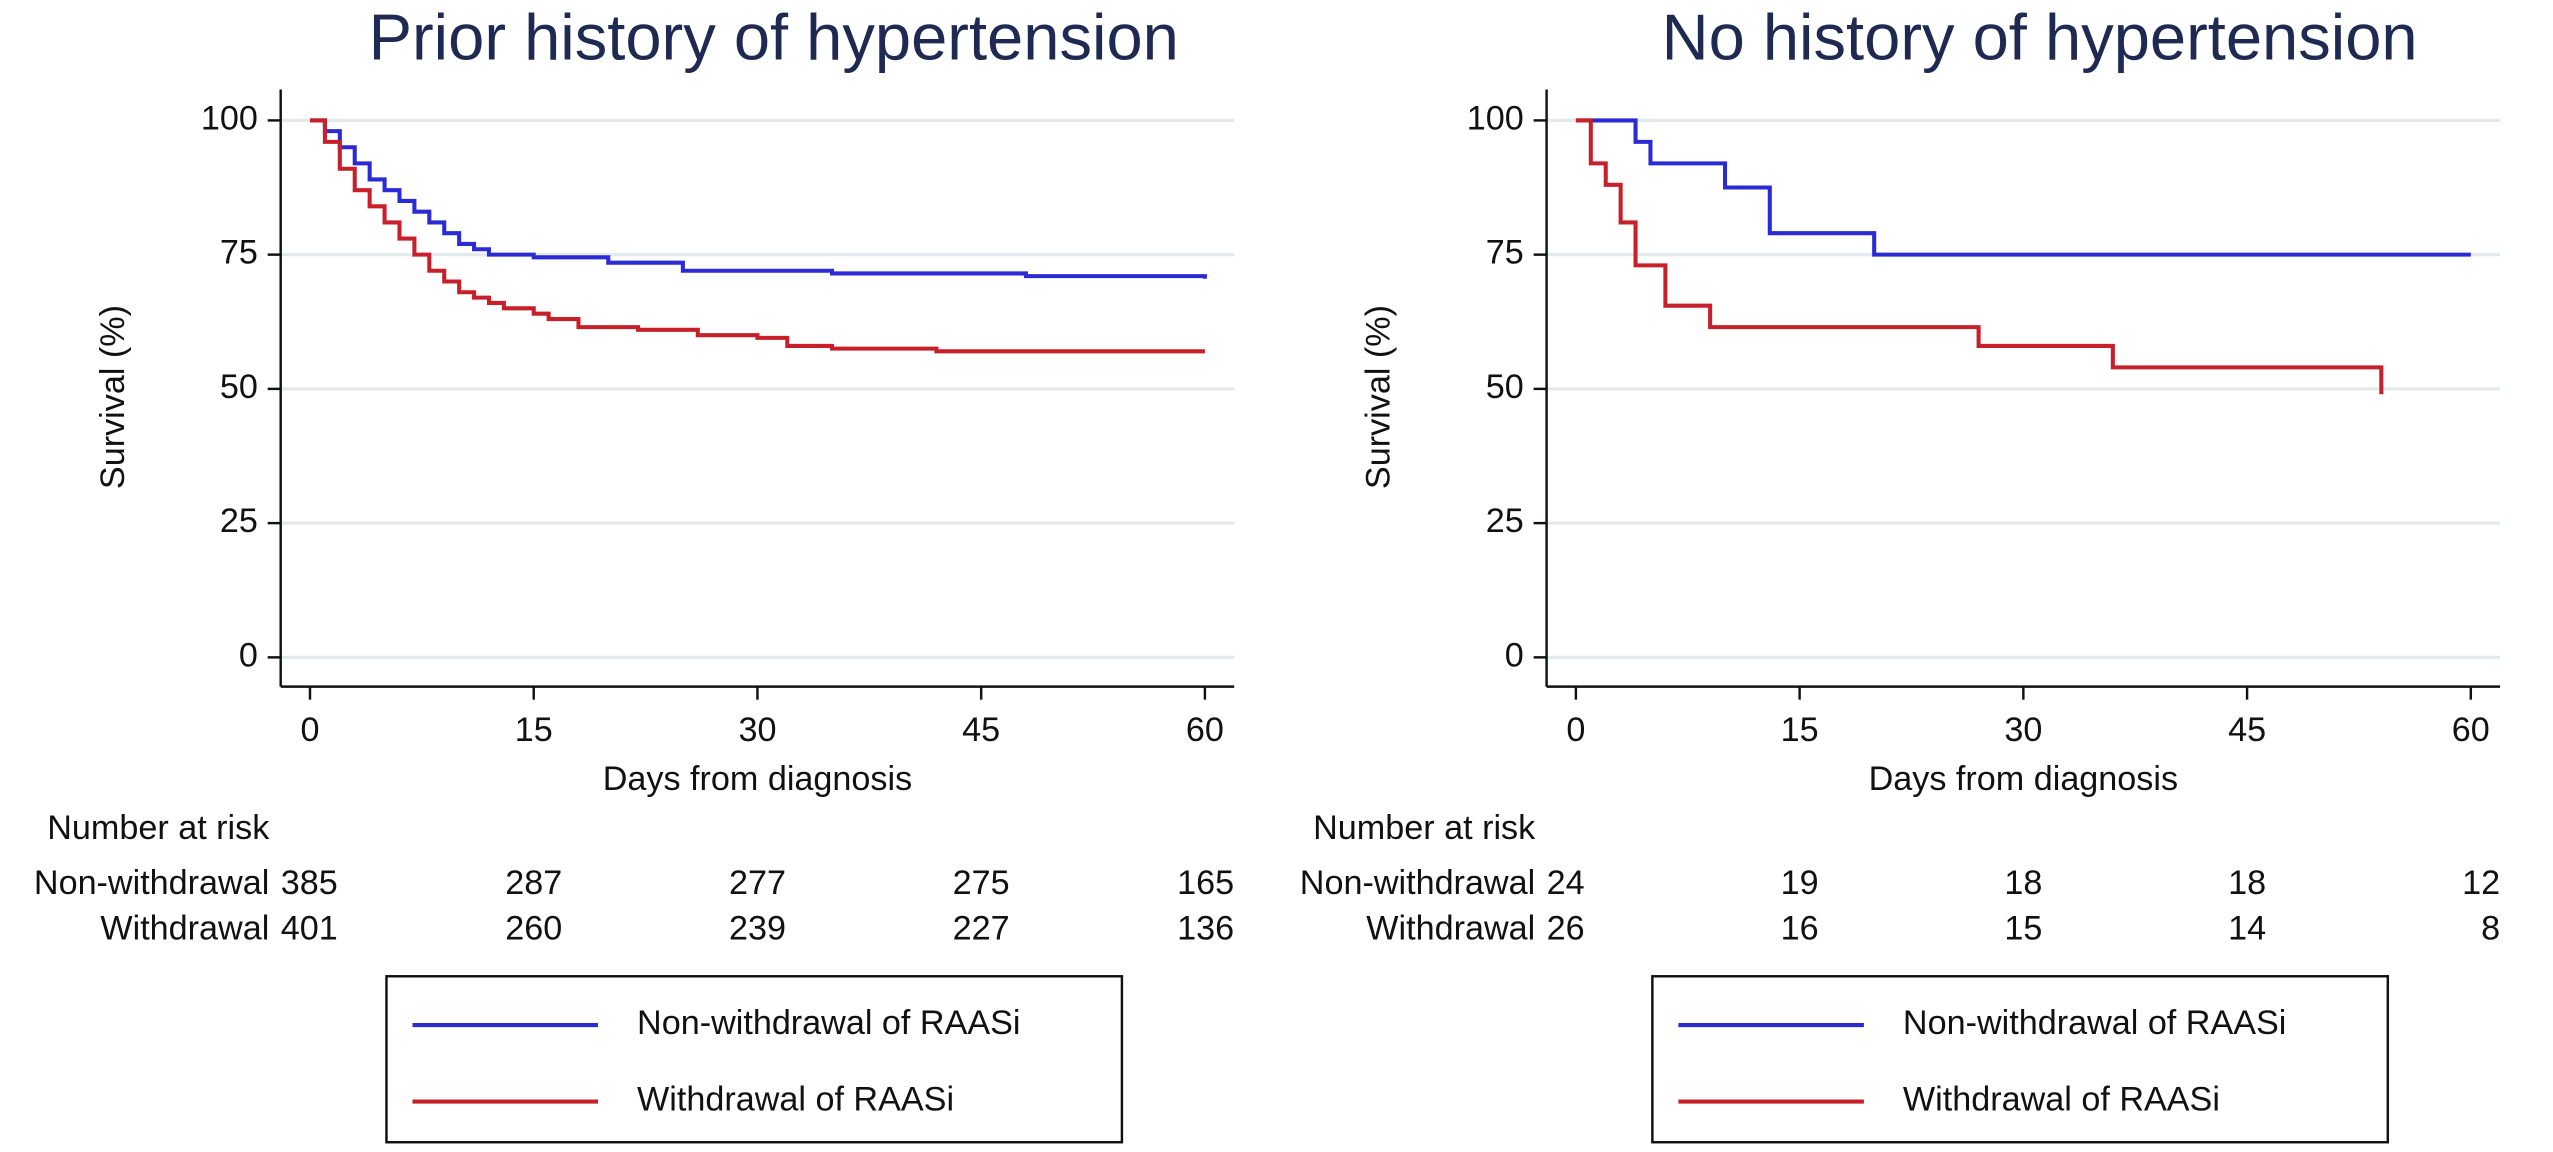 Image resolution: width=2553 pixels, height=1152 pixels. What do you see at coordinates (1800, 929) in the screenshot?
I see `risk-value: 16` at bounding box center [1800, 929].